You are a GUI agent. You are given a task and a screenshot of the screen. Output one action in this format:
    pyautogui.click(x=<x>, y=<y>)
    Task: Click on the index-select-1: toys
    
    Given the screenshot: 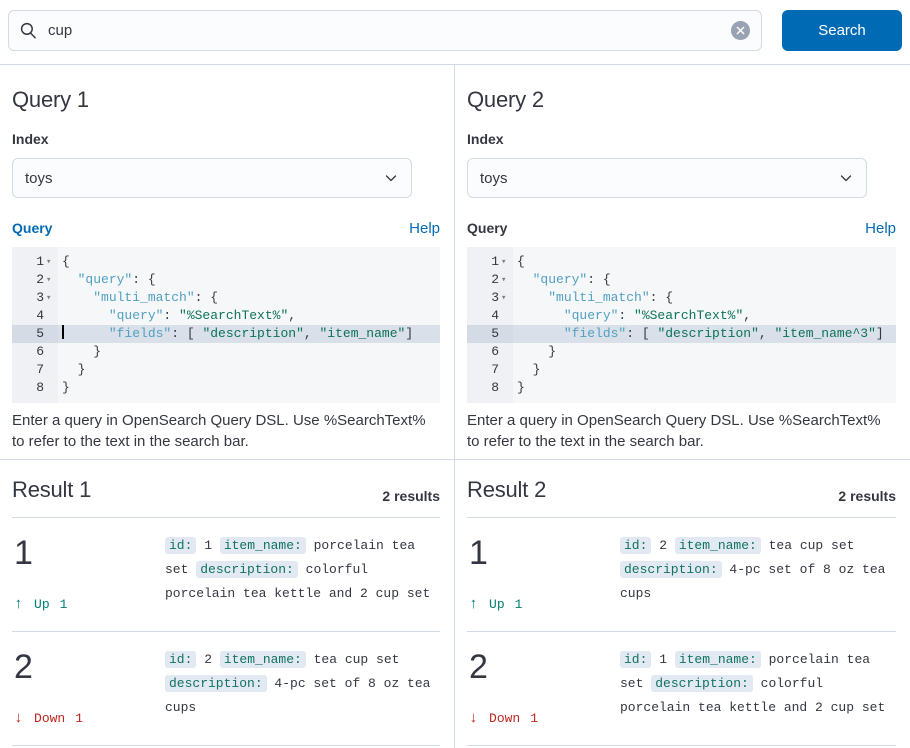 What is the action you would take?
    pyautogui.click(x=212, y=178)
    